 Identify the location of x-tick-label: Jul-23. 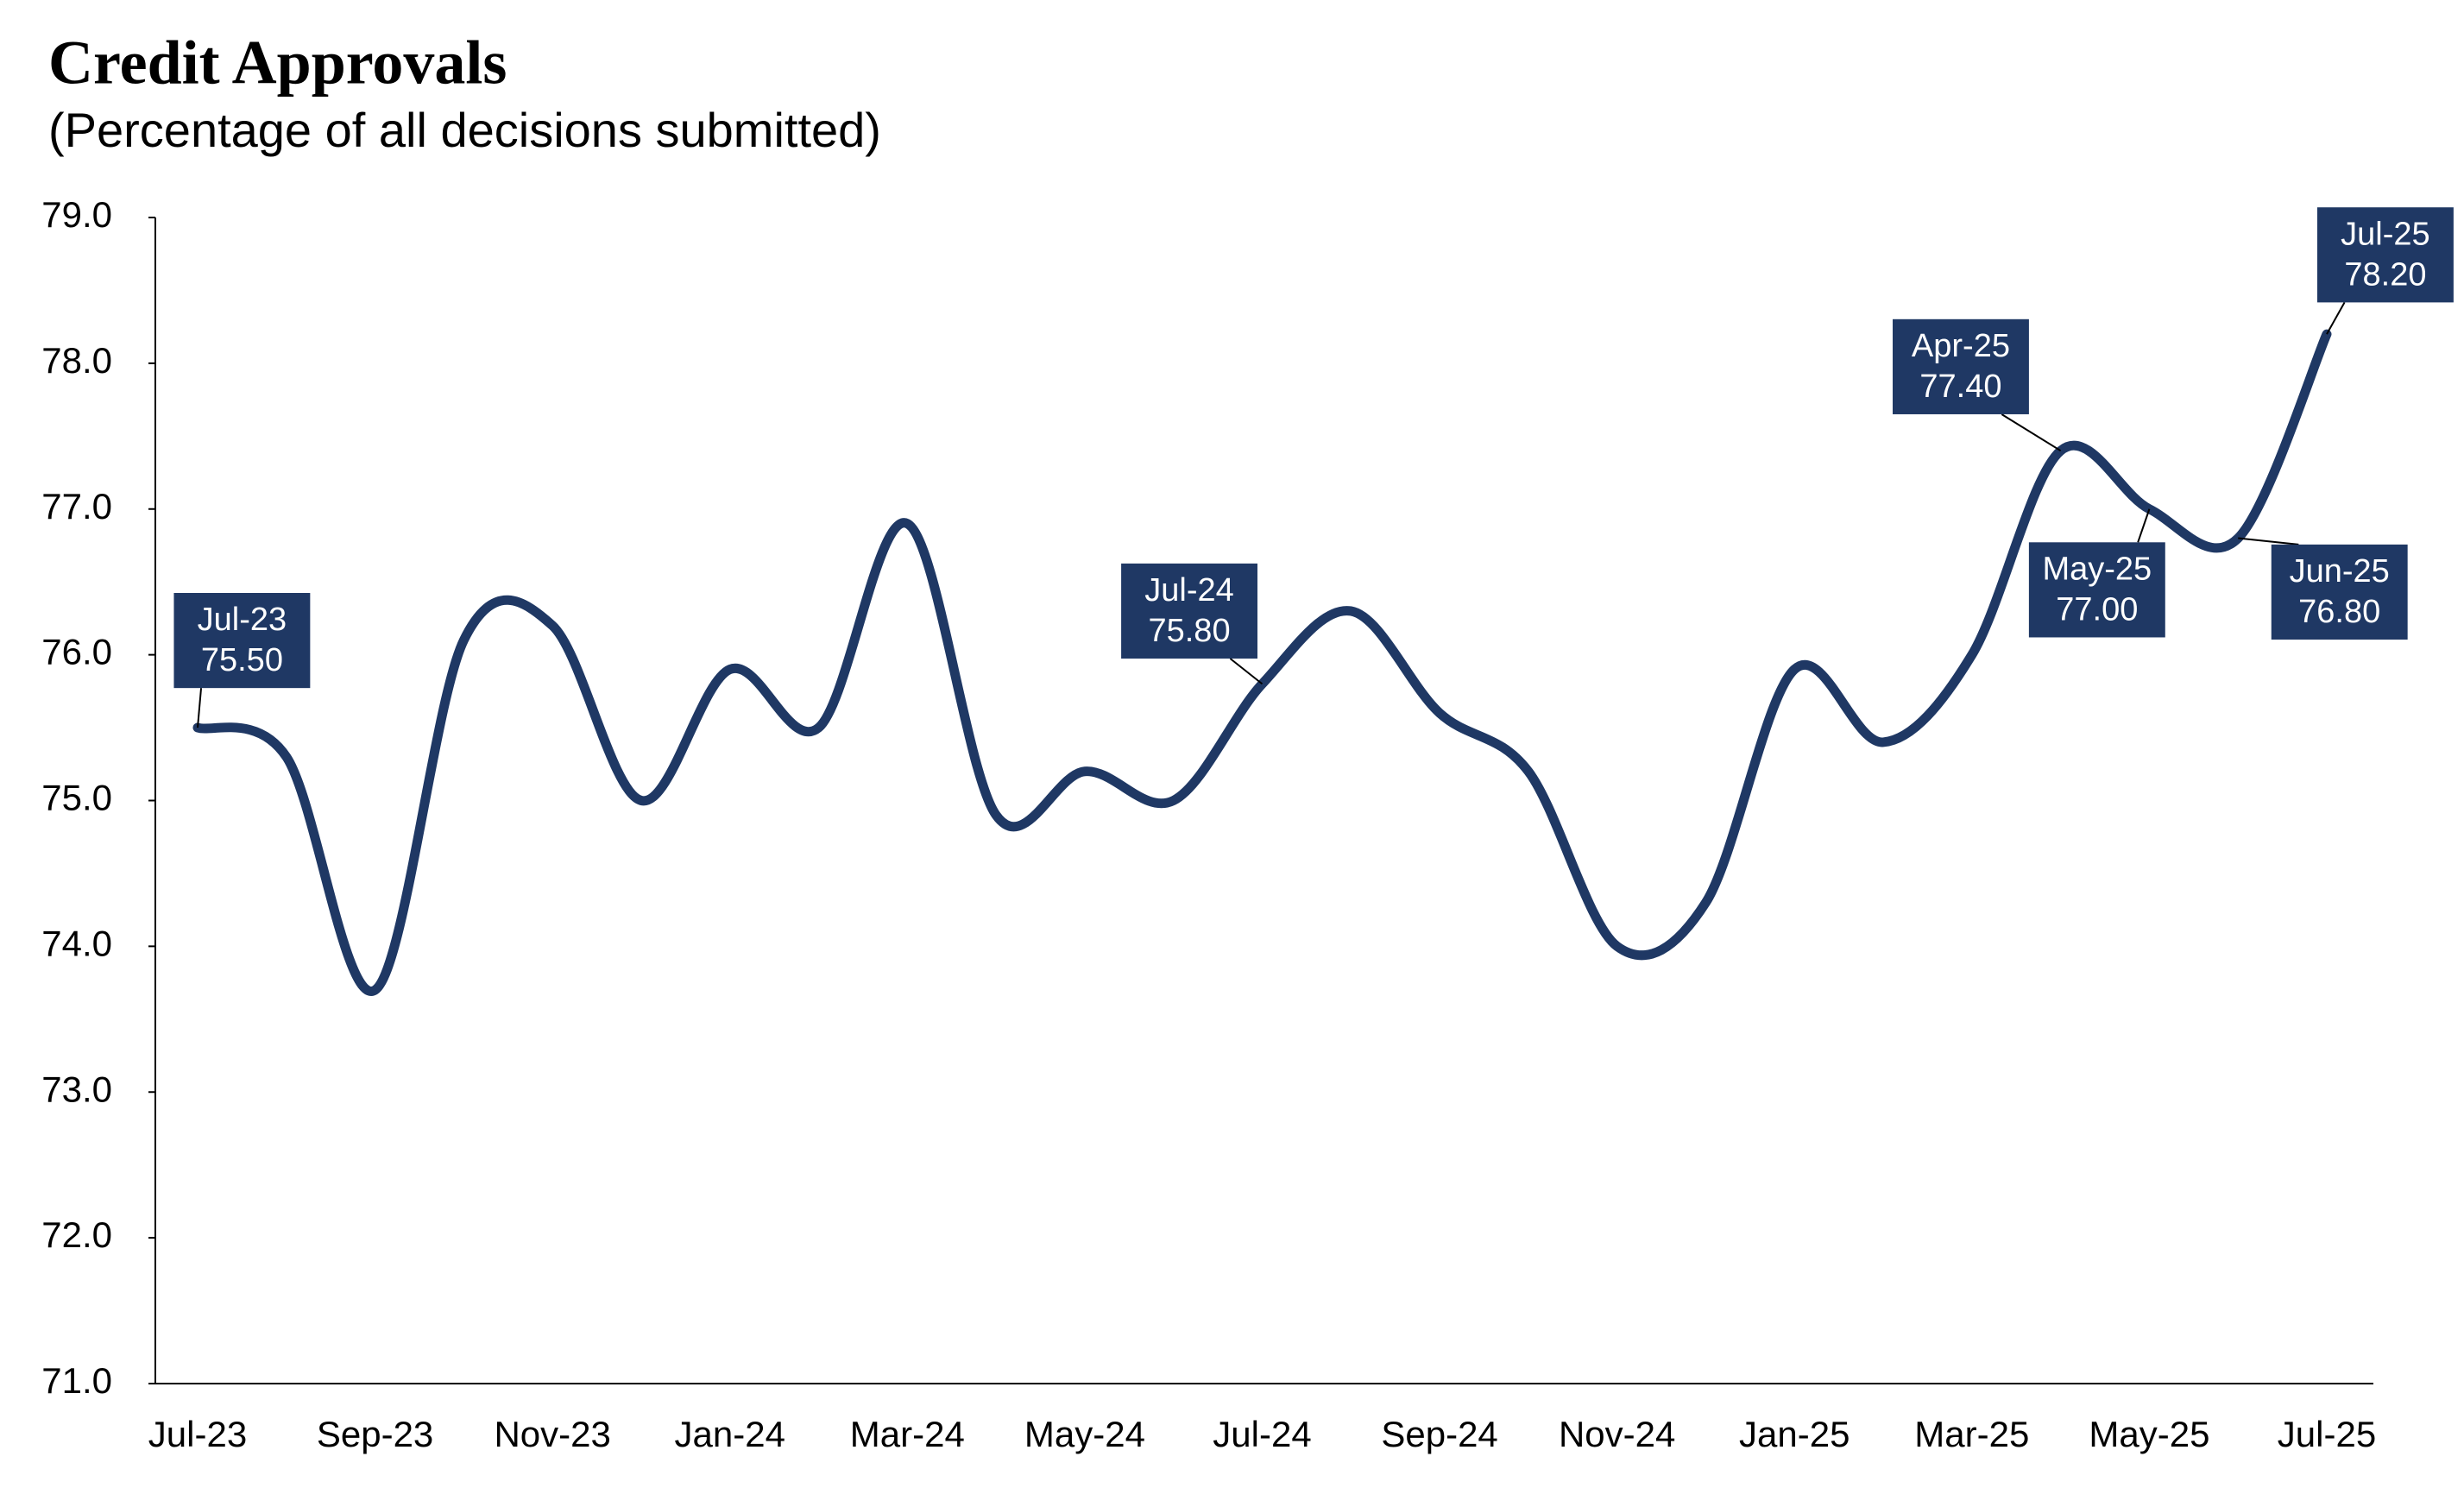
(197, 1434).